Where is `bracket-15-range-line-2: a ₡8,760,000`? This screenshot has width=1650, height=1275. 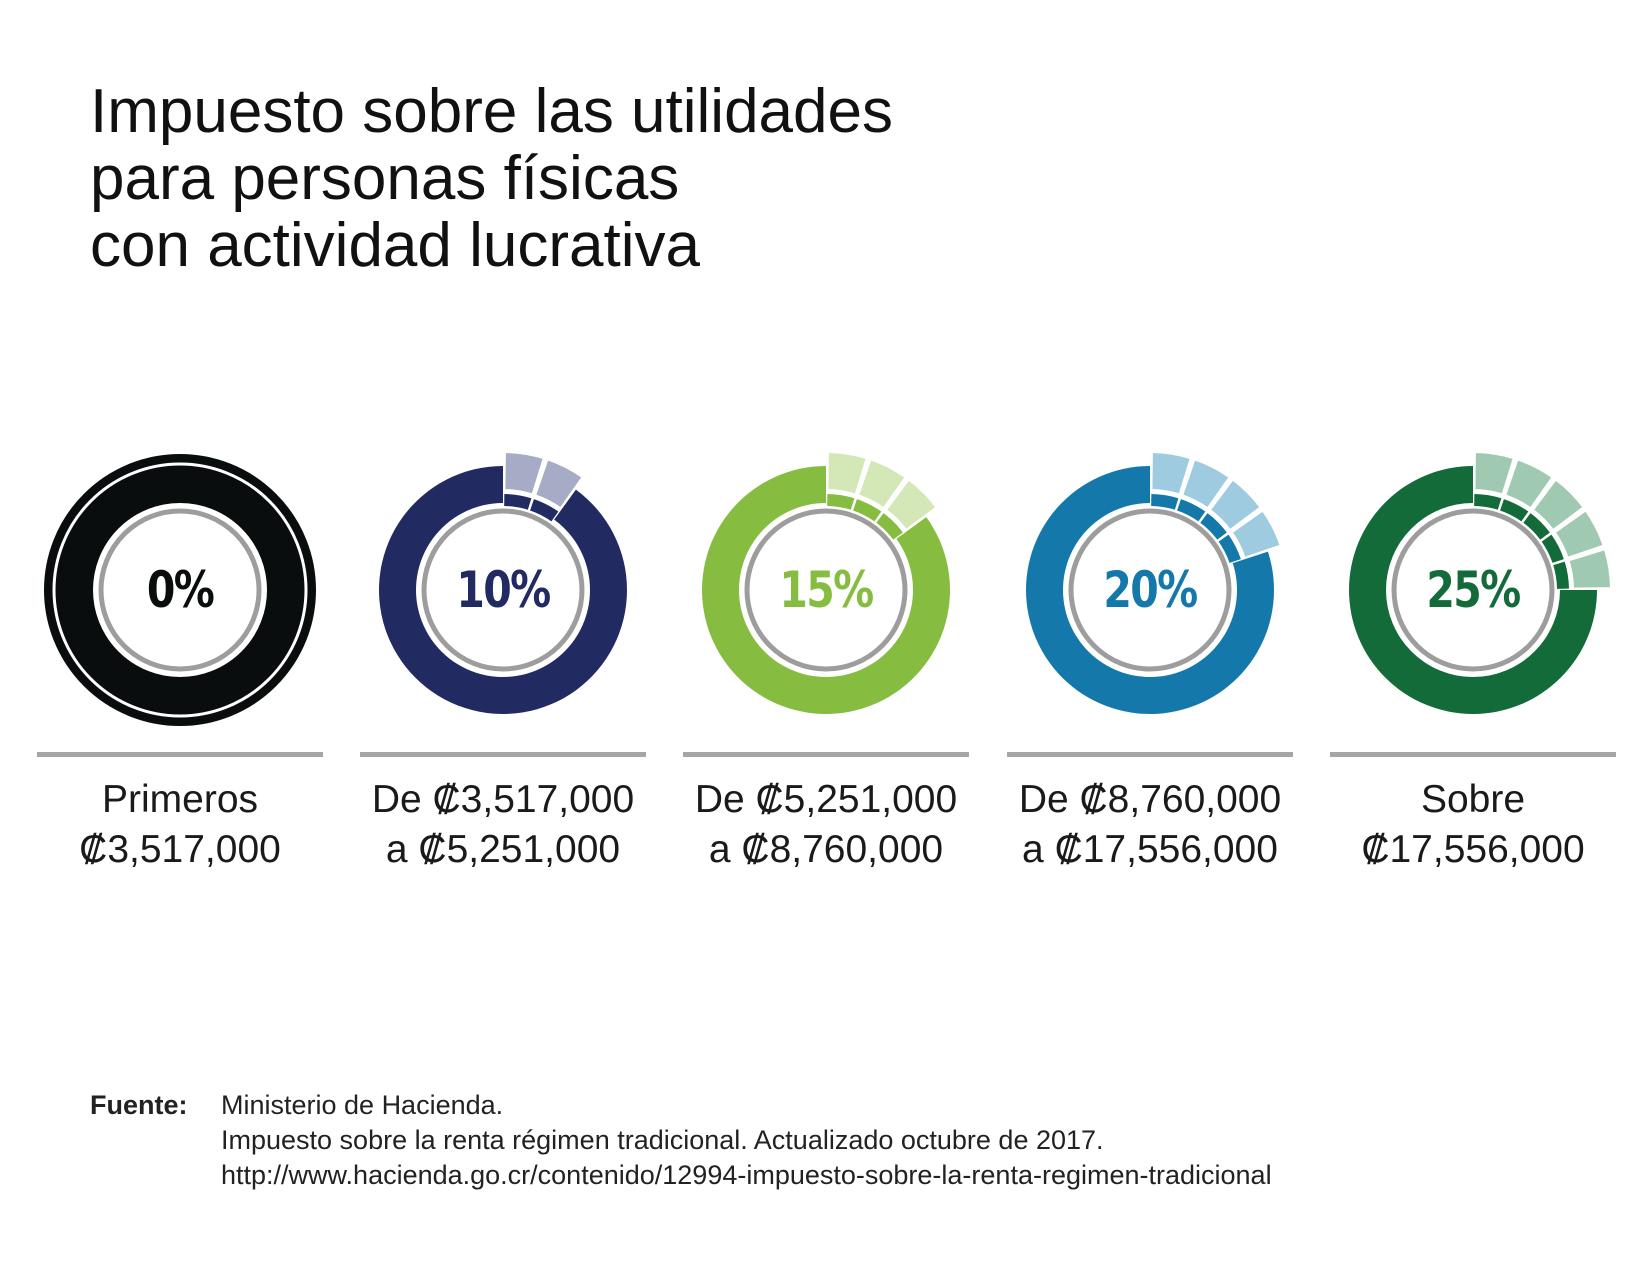
bracket-15-range-line-2: a ₡8,760,000 is located at coordinates (826, 849).